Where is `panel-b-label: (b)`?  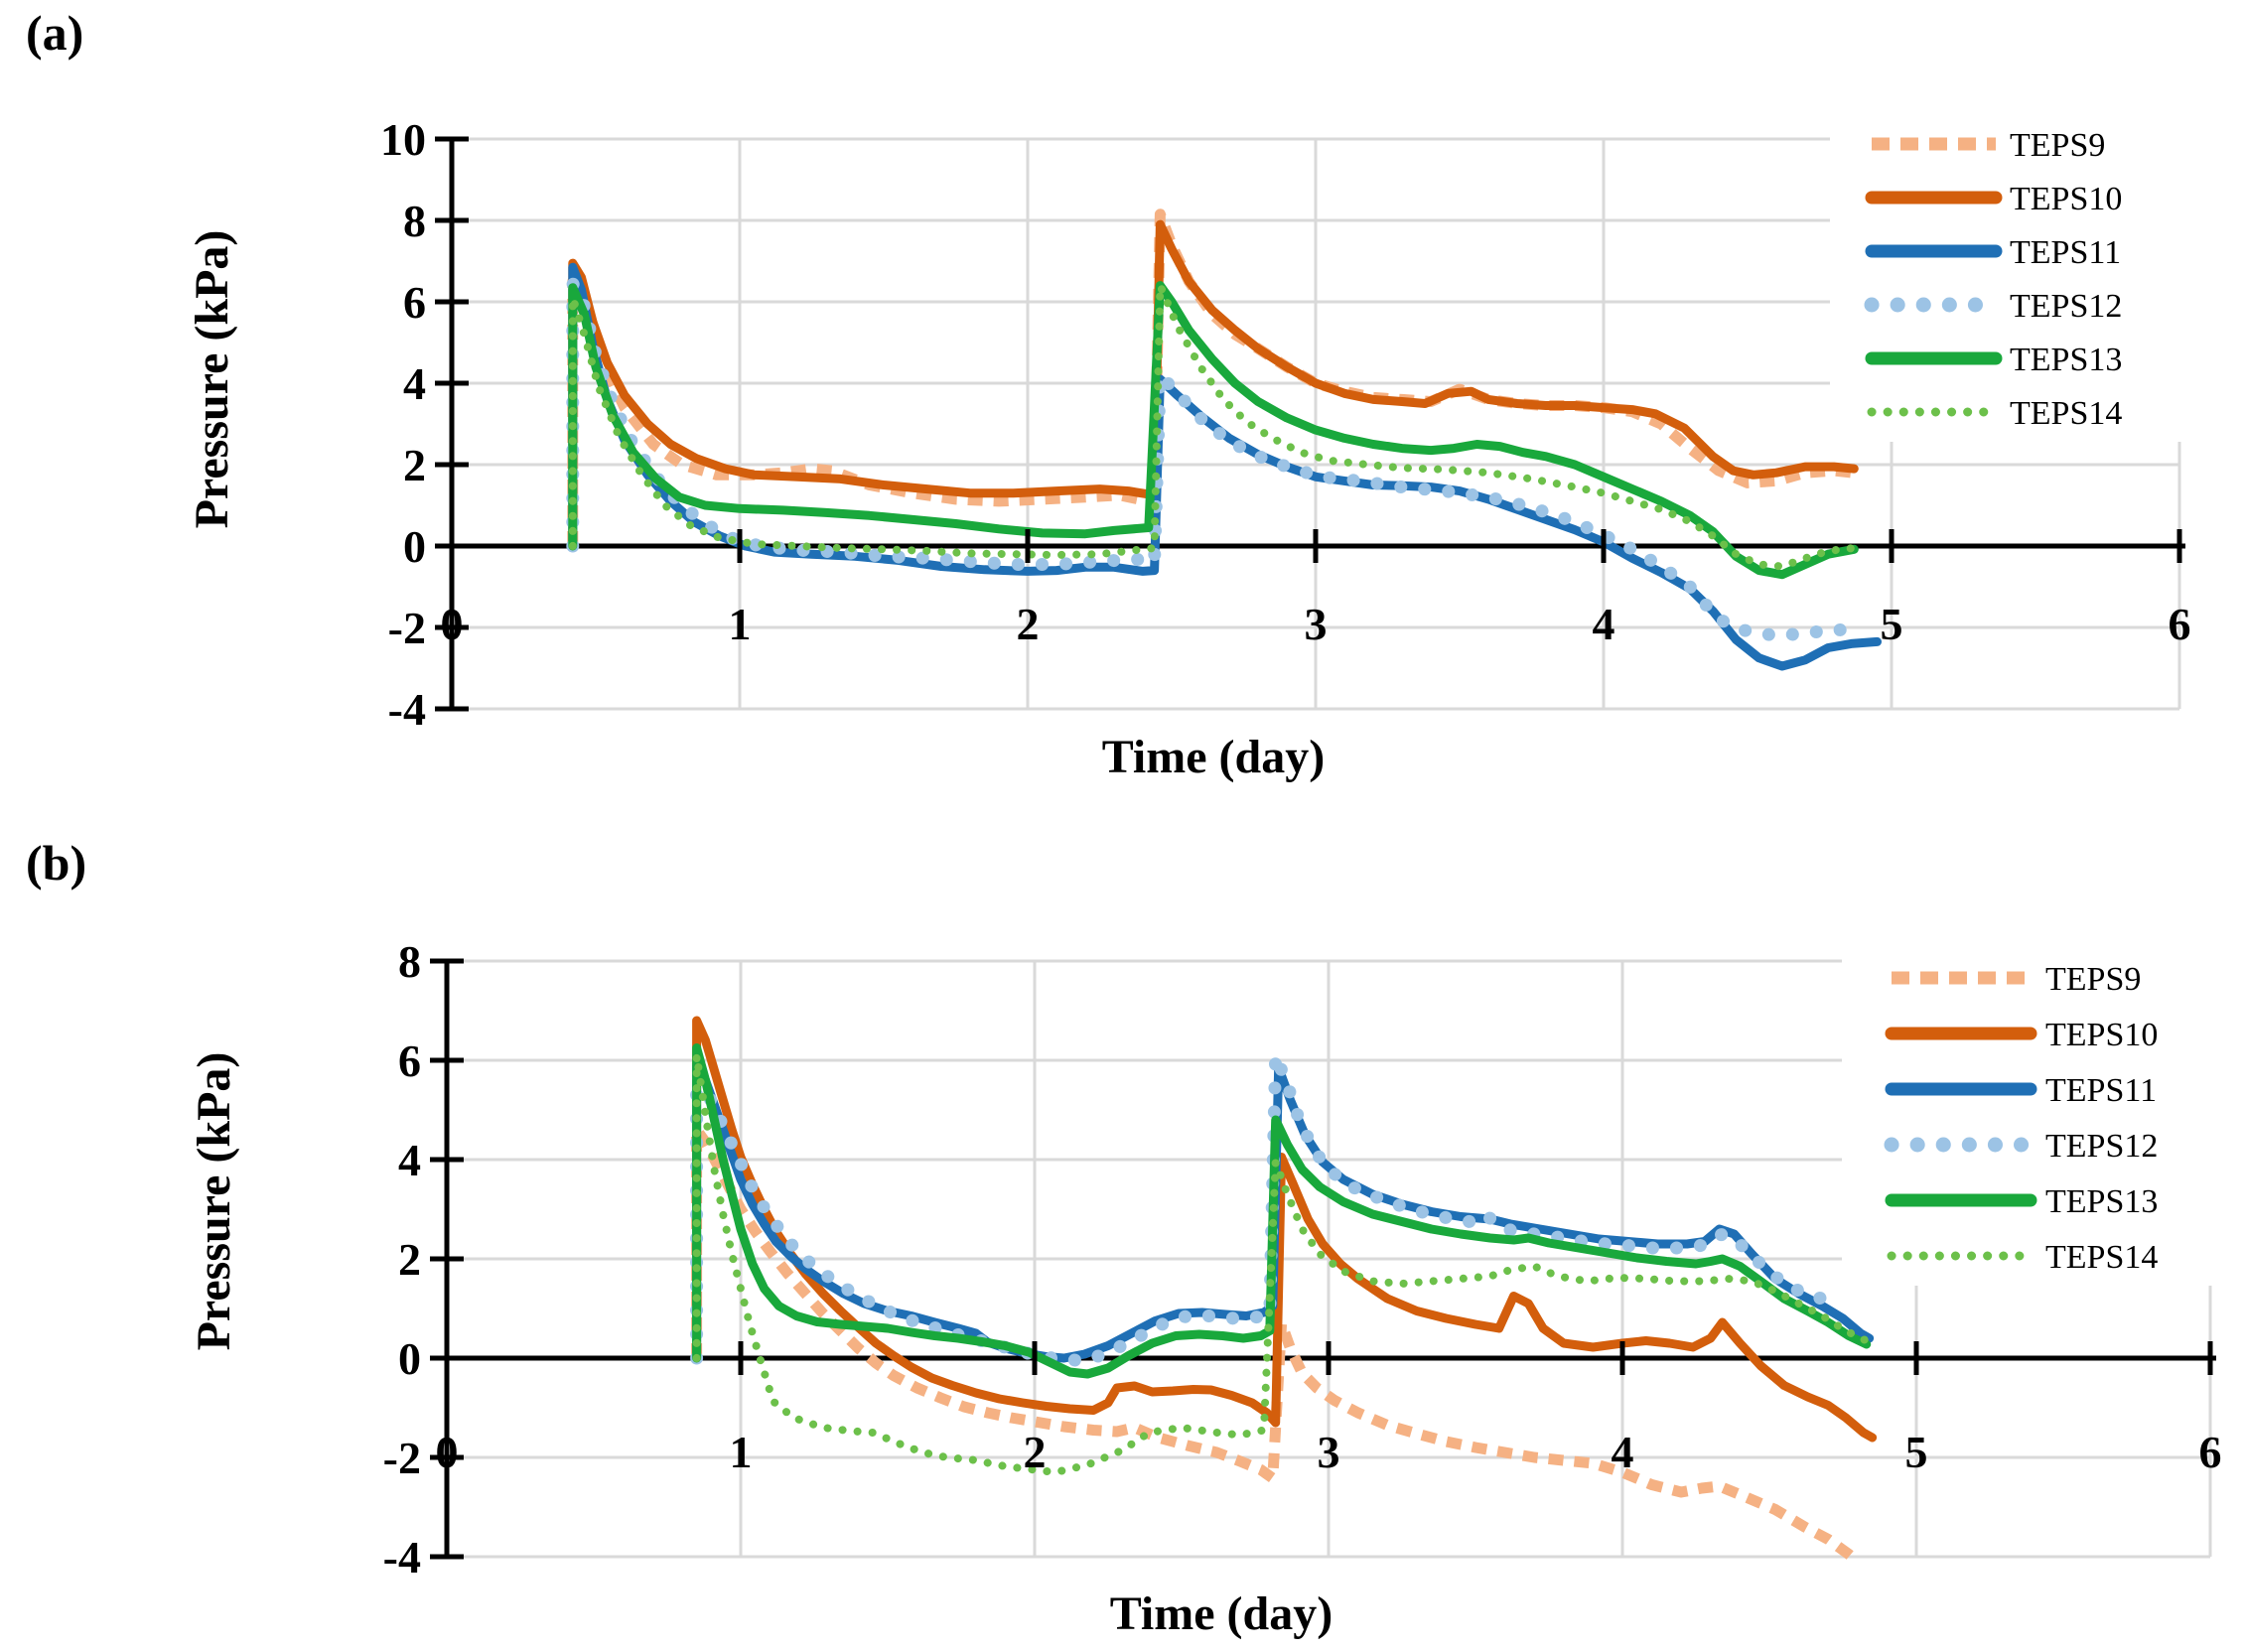 panel-b-label: (b) is located at coordinates (56, 863).